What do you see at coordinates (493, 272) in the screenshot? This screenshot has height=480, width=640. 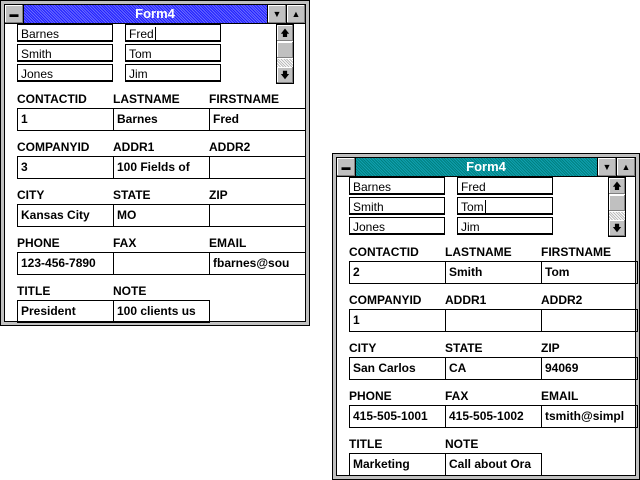 I see `lastname-field: Smith` at bounding box center [493, 272].